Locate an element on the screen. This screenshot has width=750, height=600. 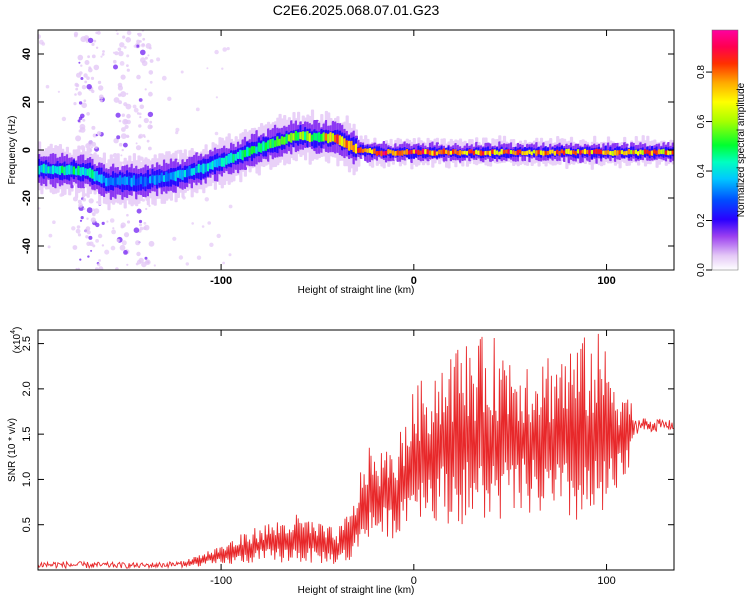
colorbar-tick-label: 0.8 is located at coordinates (701, 72).